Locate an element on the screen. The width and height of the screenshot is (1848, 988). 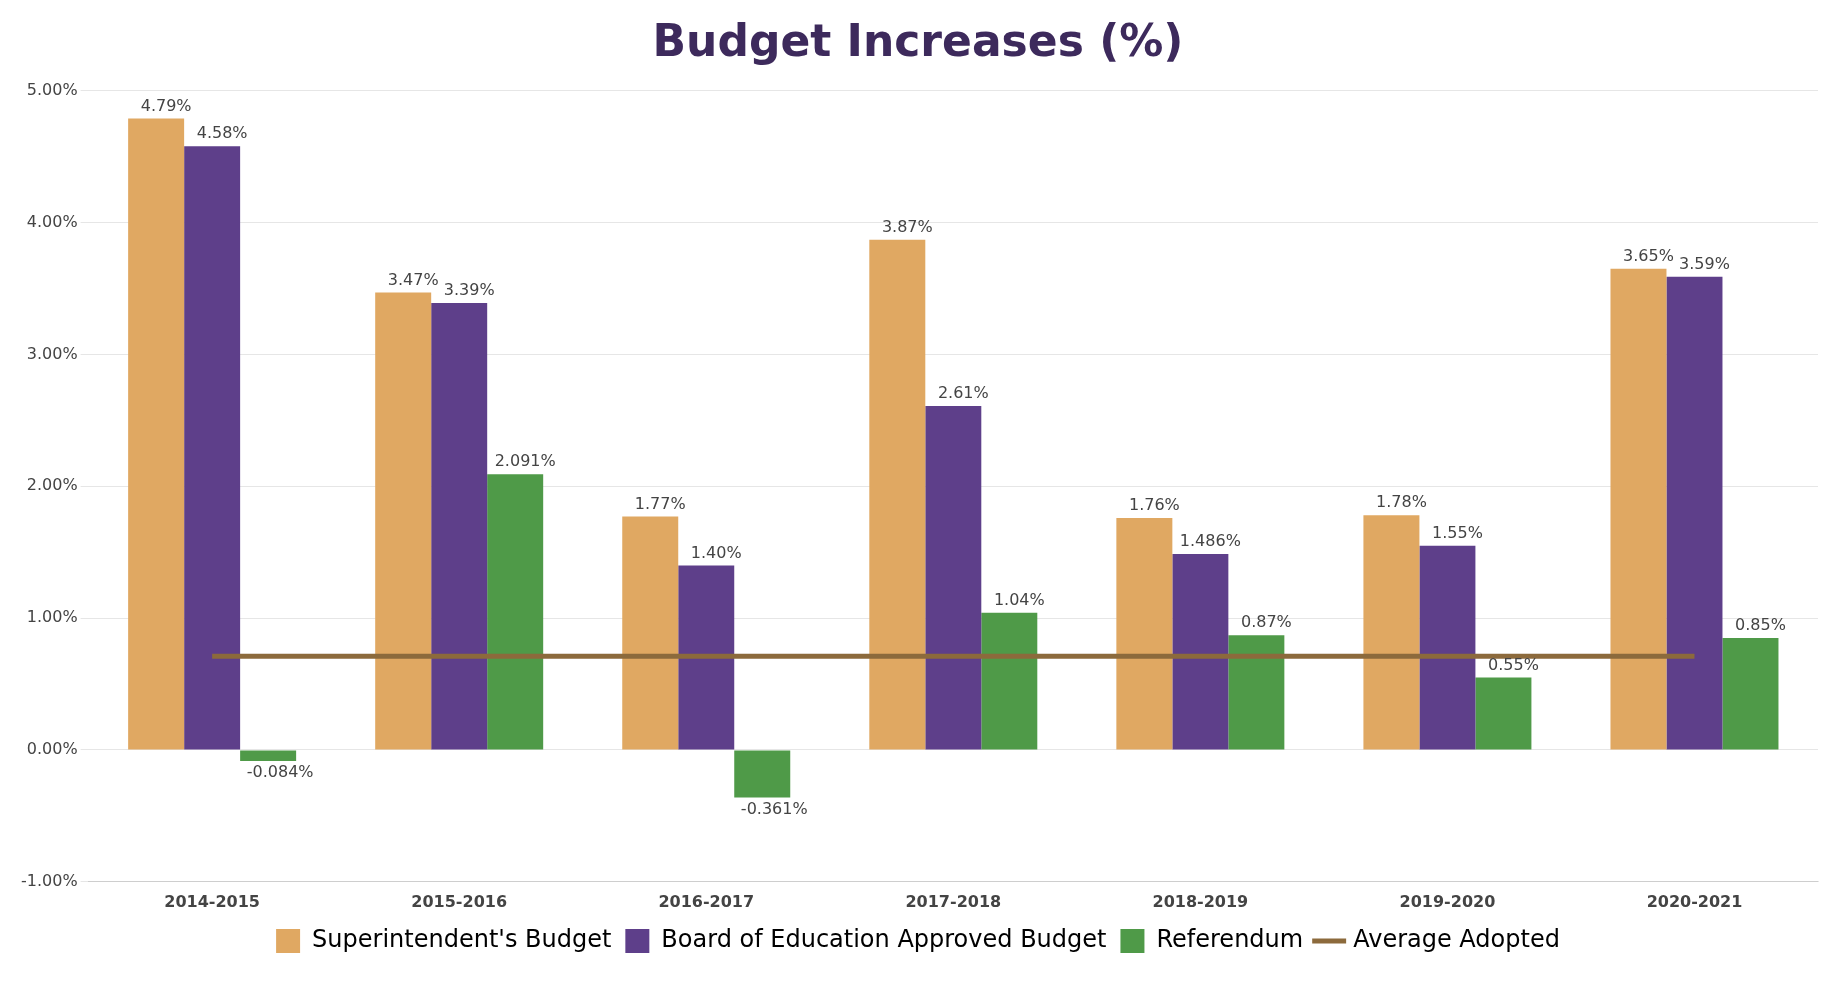
x-tick-label: 2014-2015 is located at coordinates (212, 901).